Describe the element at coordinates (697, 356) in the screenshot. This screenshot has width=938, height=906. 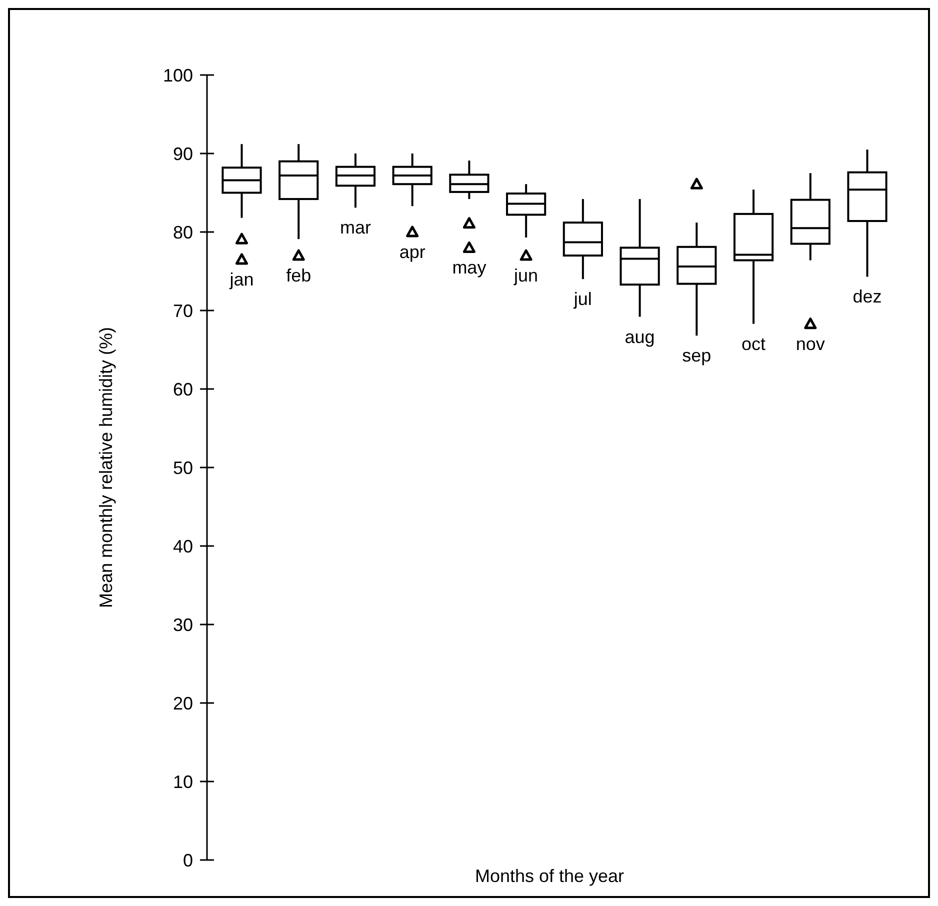
I see `x-tick-label: sep` at that location.